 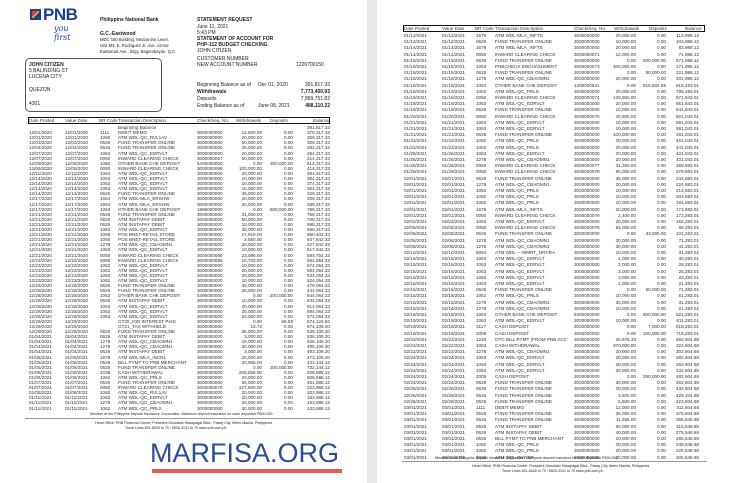 What do you see at coordinates (625, 432) in the screenshot?
I see `row-withdrawal: 40,000.00` at bounding box center [625, 432].